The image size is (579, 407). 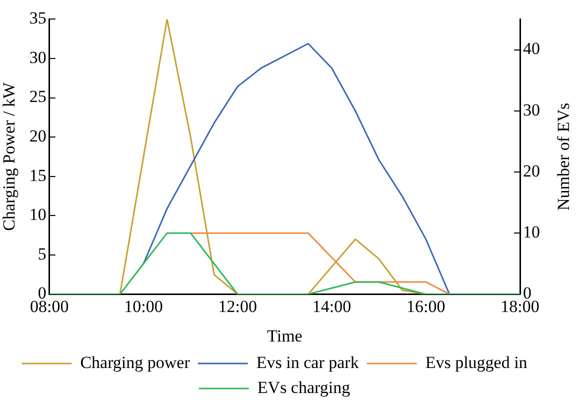 I want to click on y-tick-label: 30, so click(x=37, y=57).